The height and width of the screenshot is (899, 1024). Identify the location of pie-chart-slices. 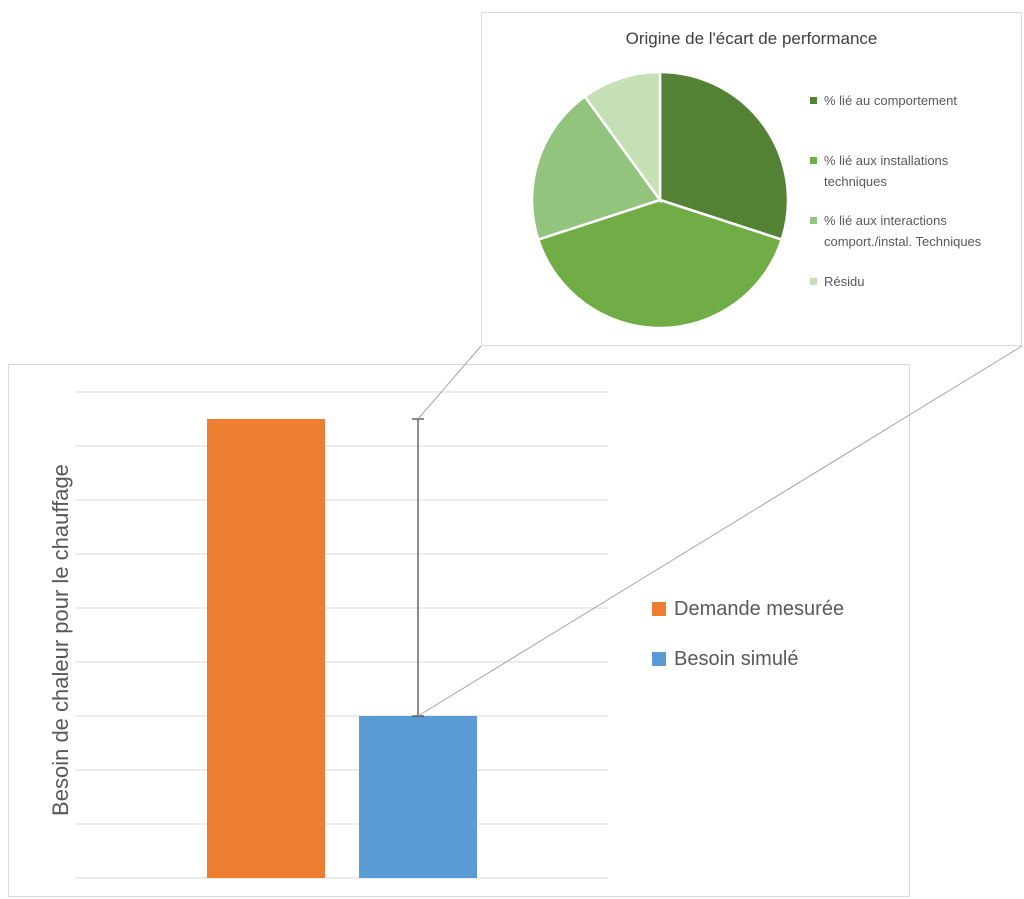
(660, 200).